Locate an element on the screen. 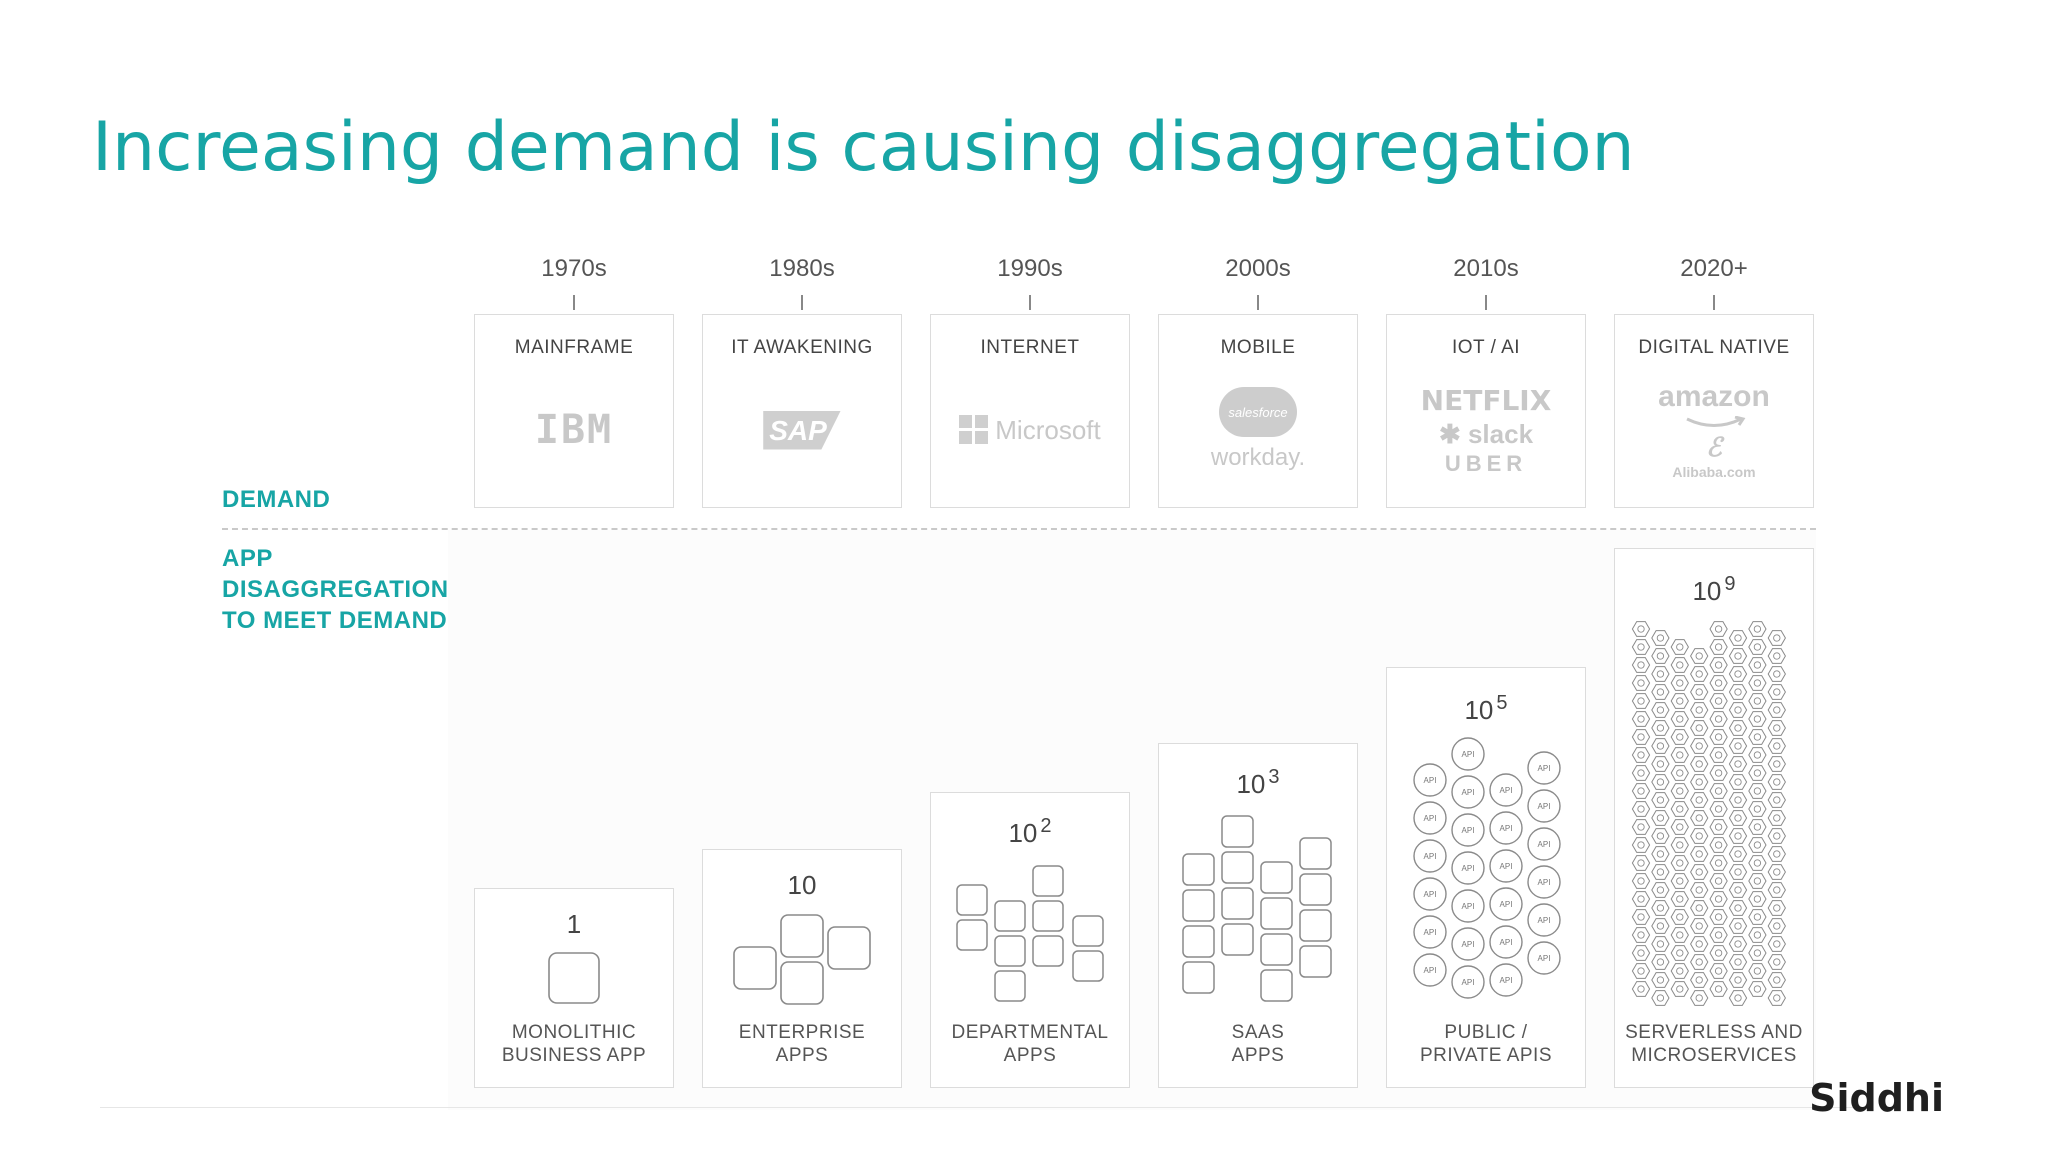  era-year: 2020+ is located at coordinates (1714, 268).